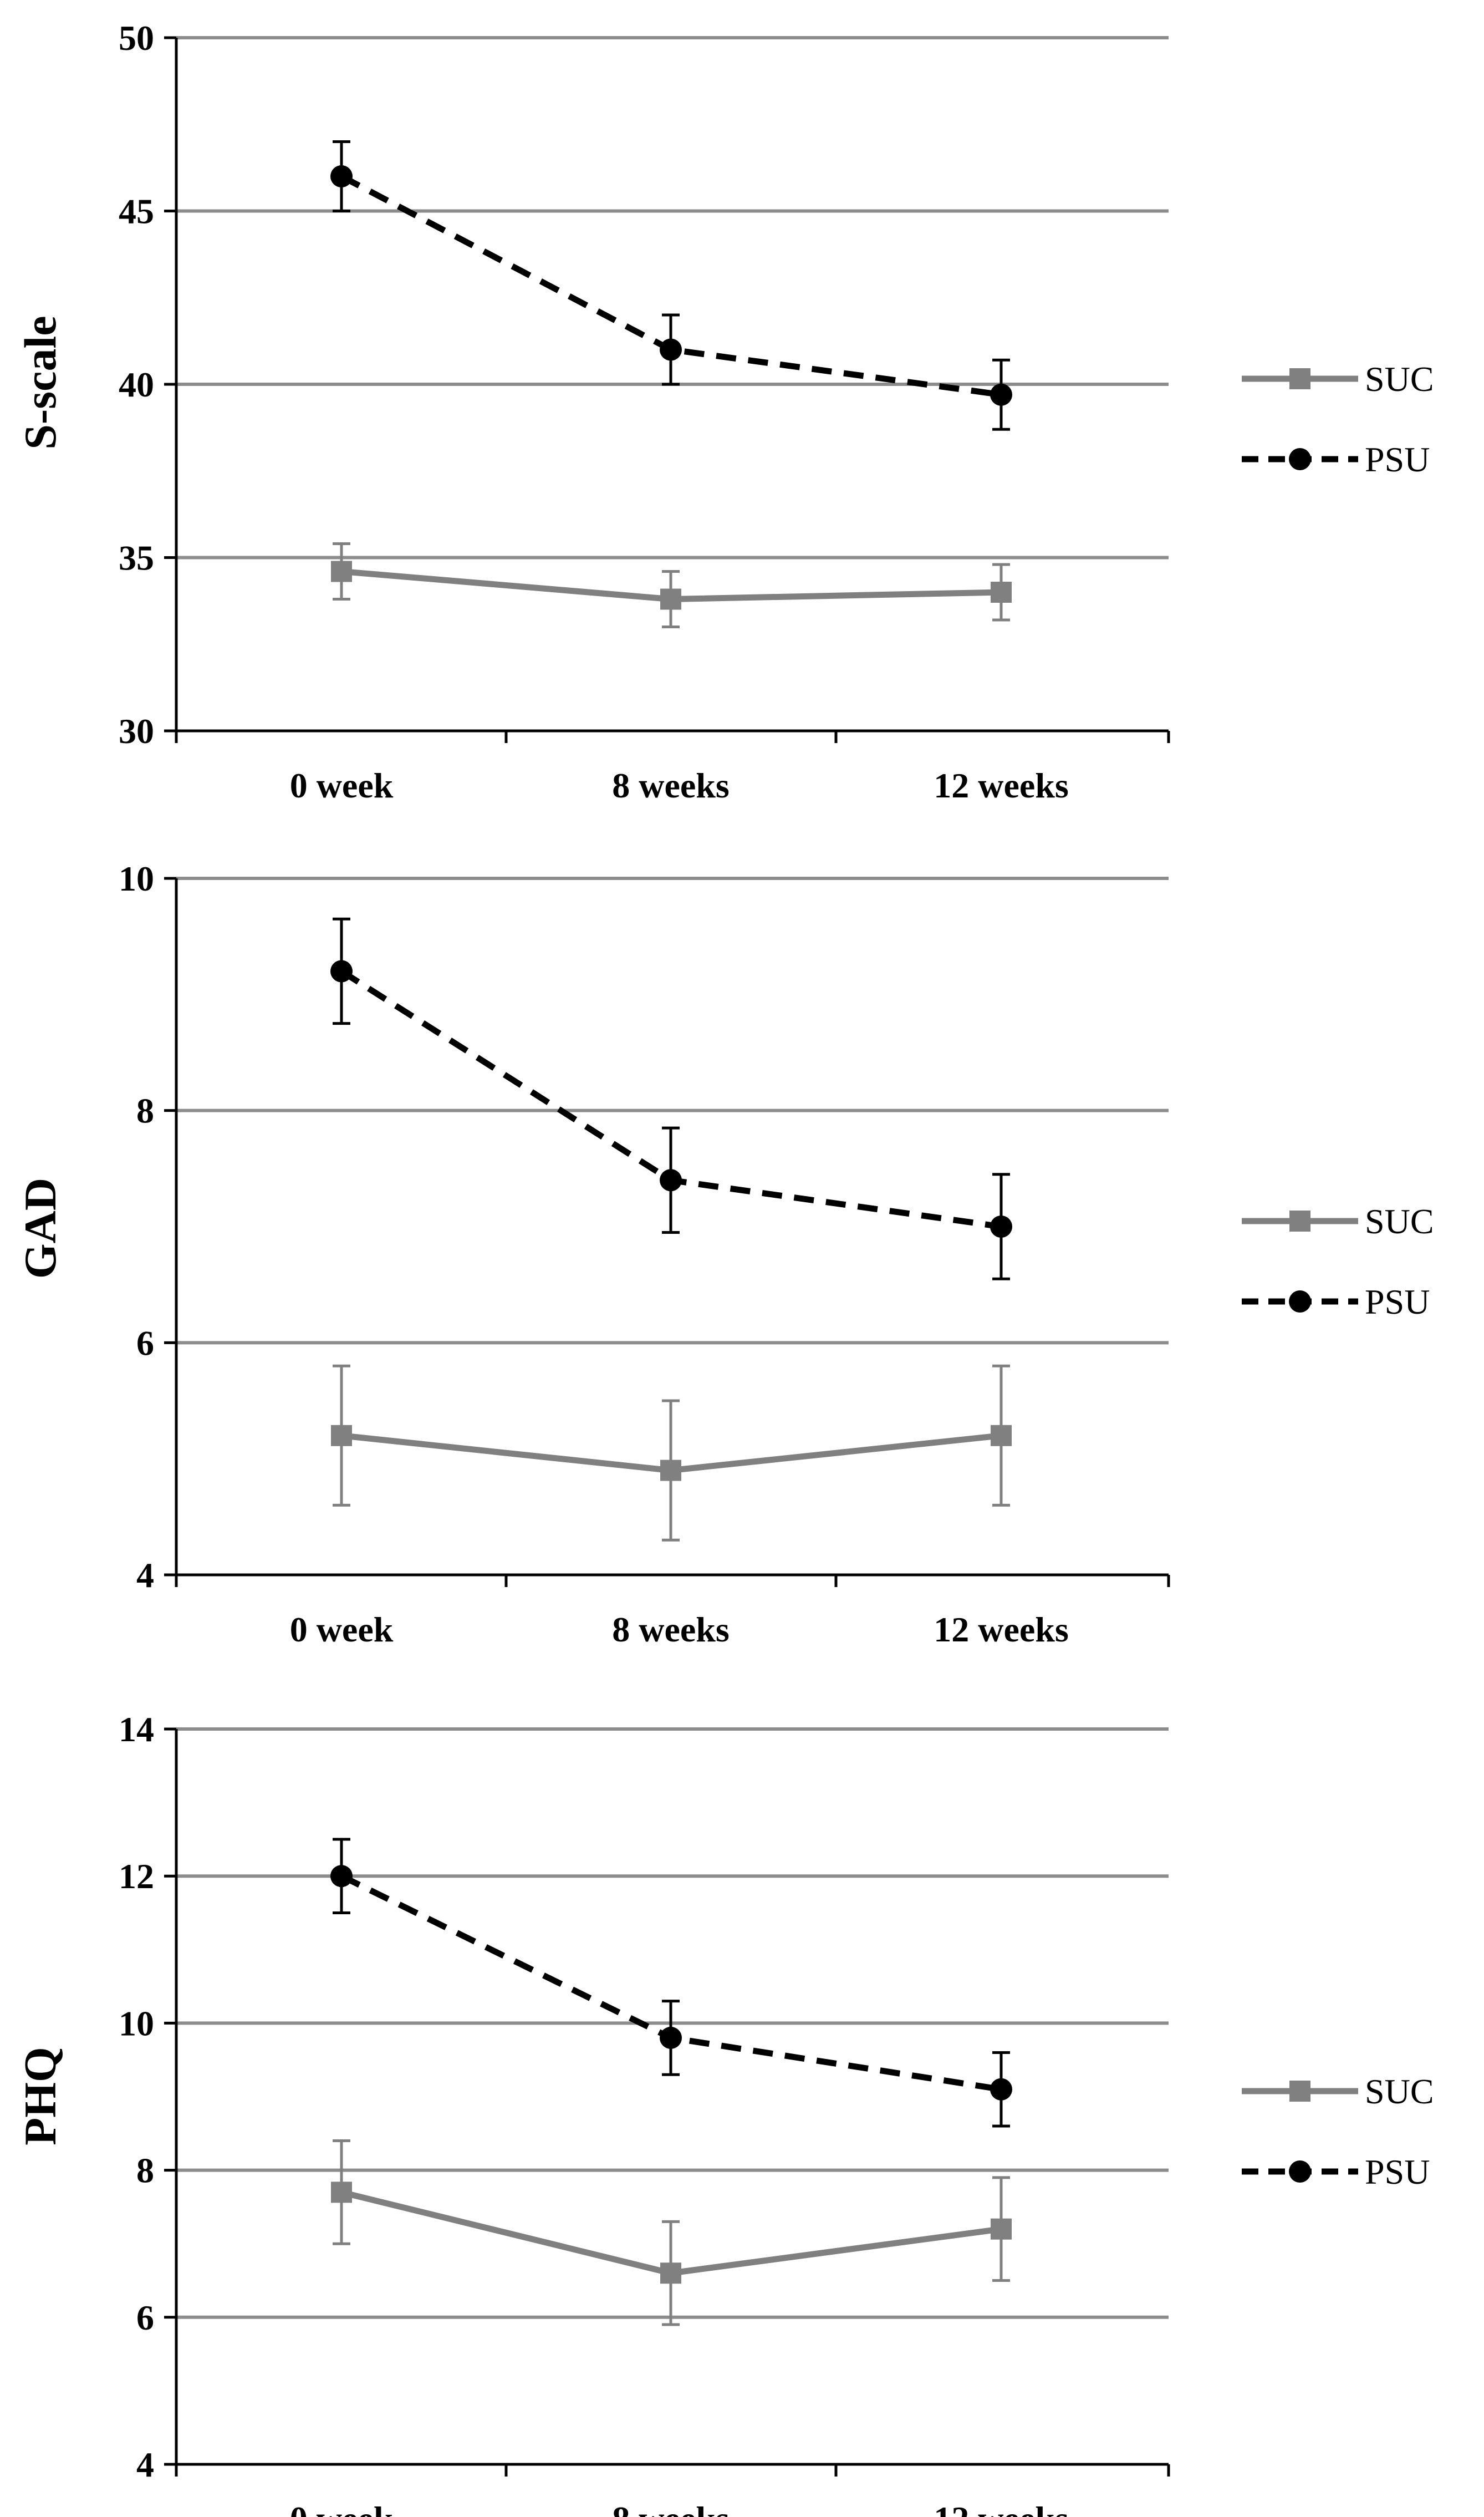 The height and width of the screenshot is (2517, 1484). What do you see at coordinates (136, 1877) in the screenshot?
I see `y-tick-label: 12` at bounding box center [136, 1877].